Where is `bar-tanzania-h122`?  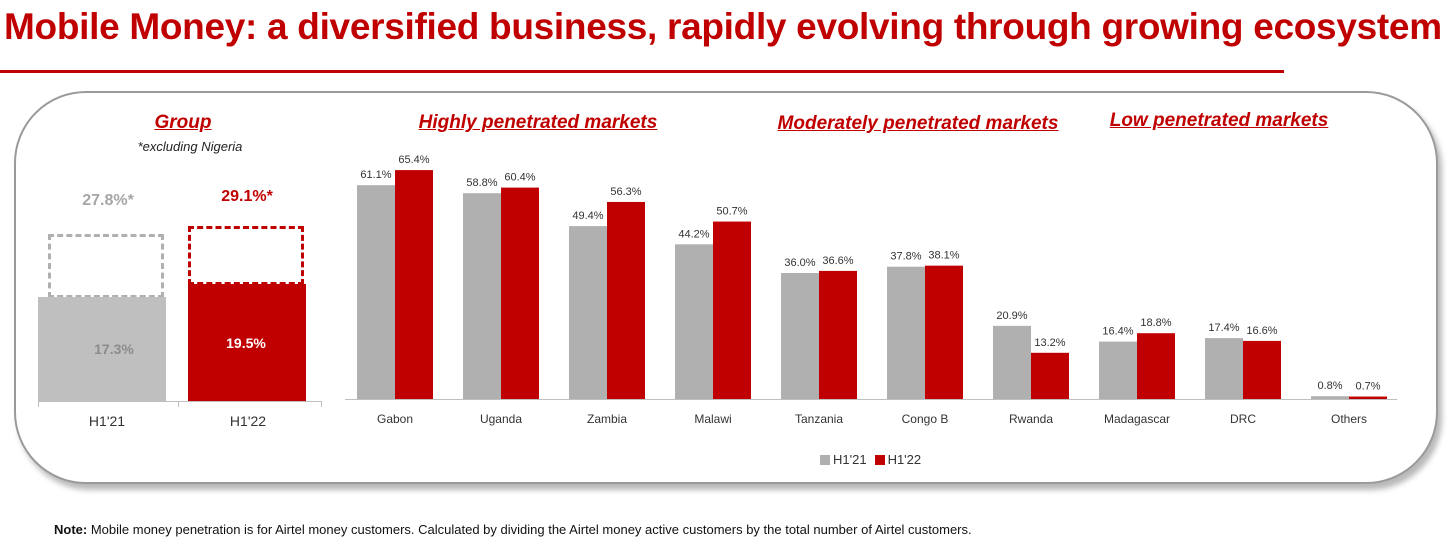
bar-tanzania-h122 is located at coordinates (838, 334).